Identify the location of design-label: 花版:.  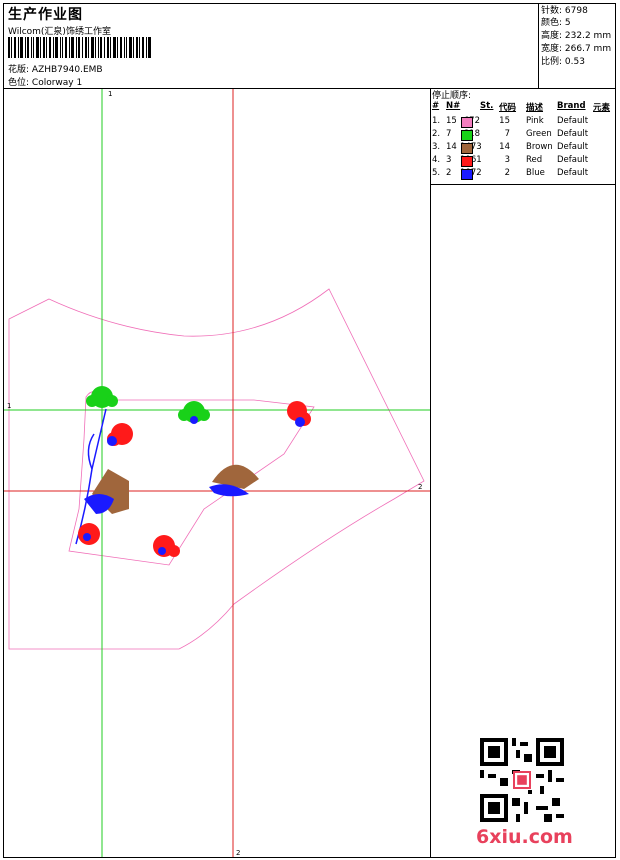
(19, 70).